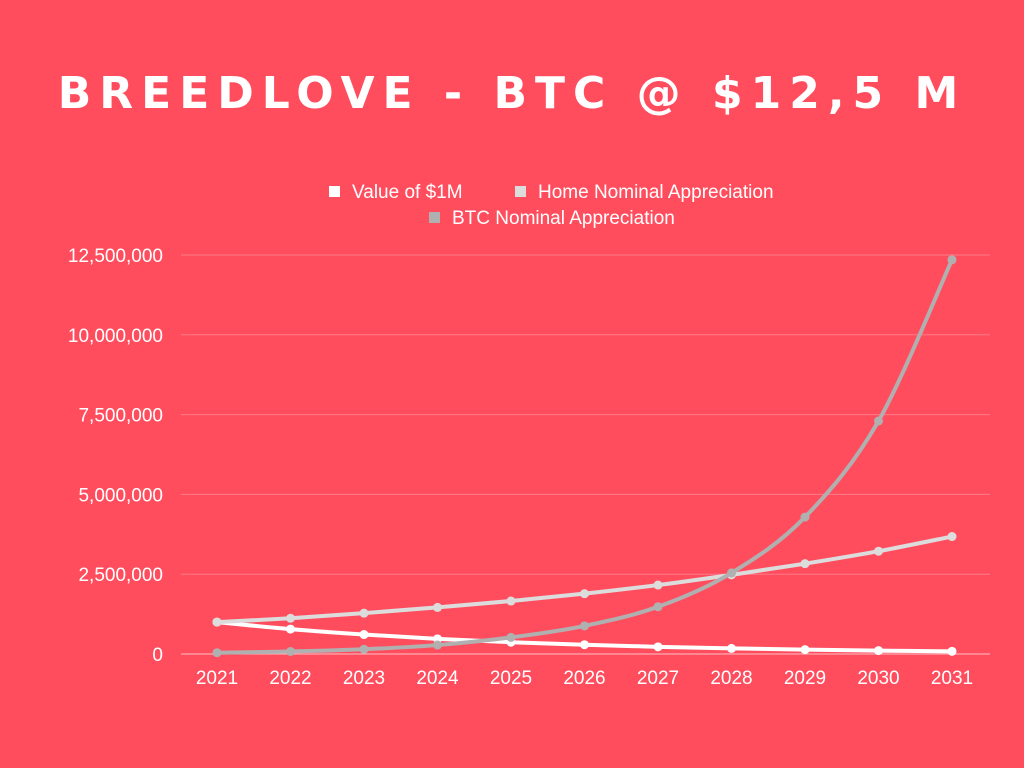 This screenshot has height=768, width=1024. What do you see at coordinates (805, 678) in the screenshot?
I see `x-tick-label: 2029` at bounding box center [805, 678].